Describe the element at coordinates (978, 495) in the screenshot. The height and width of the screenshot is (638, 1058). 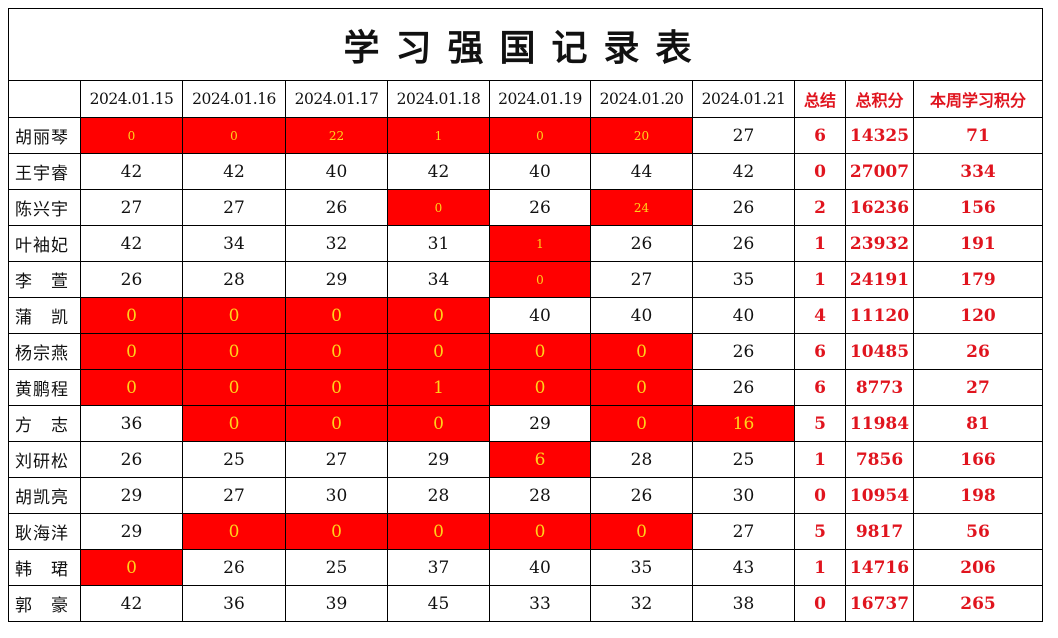
I see `week-points-cell: 198` at that location.